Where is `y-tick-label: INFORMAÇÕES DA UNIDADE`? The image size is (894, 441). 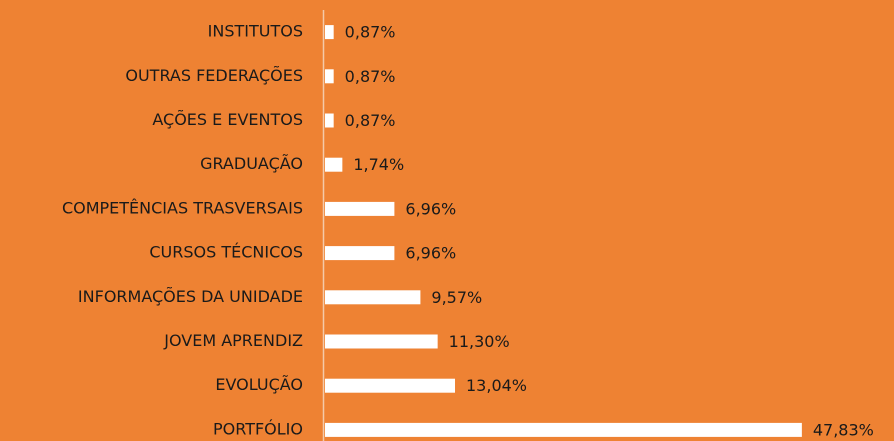 y-tick-label: INFORMAÇÕES DA UNIDADE is located at coordinates (190, 296).